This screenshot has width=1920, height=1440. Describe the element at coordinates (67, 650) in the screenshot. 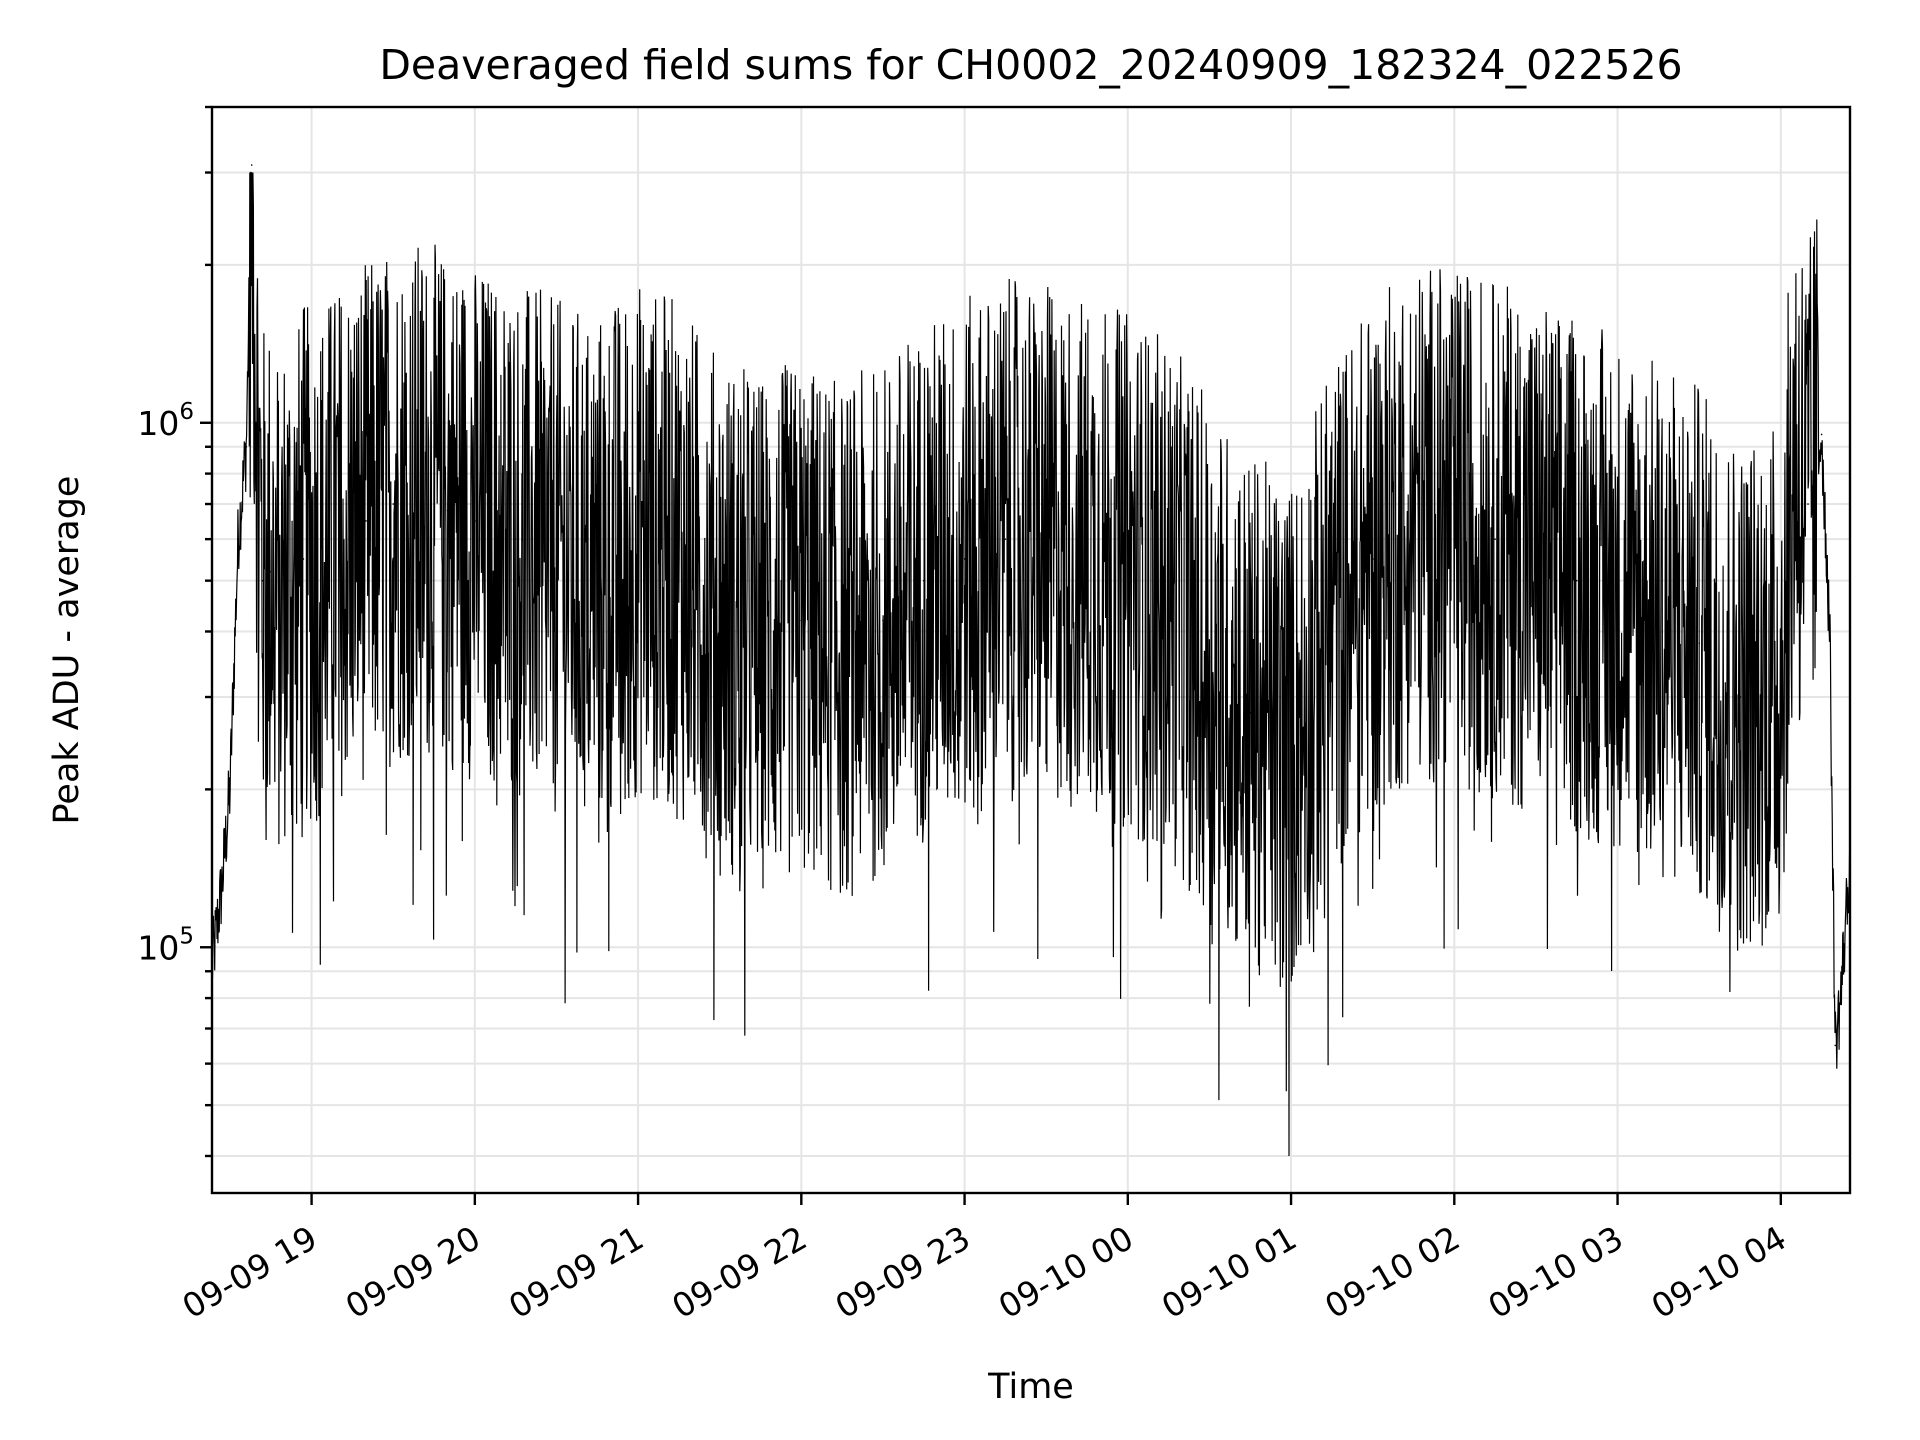

I see `y-axis-label: Peak ADU - average` at that location.